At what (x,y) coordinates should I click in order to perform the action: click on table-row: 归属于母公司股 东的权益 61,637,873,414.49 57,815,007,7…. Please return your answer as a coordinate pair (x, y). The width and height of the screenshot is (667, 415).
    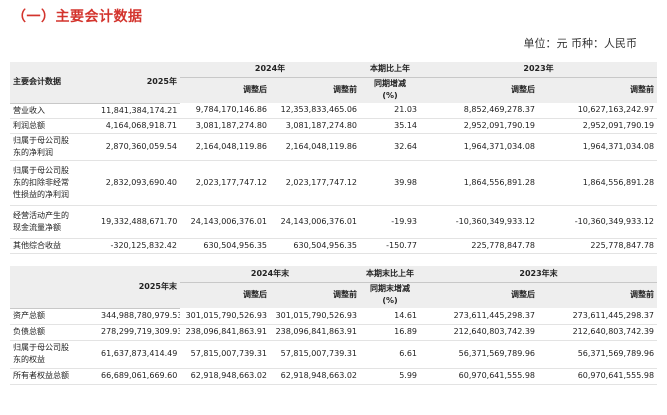
    Looking at the image, I should click on (334, 354).